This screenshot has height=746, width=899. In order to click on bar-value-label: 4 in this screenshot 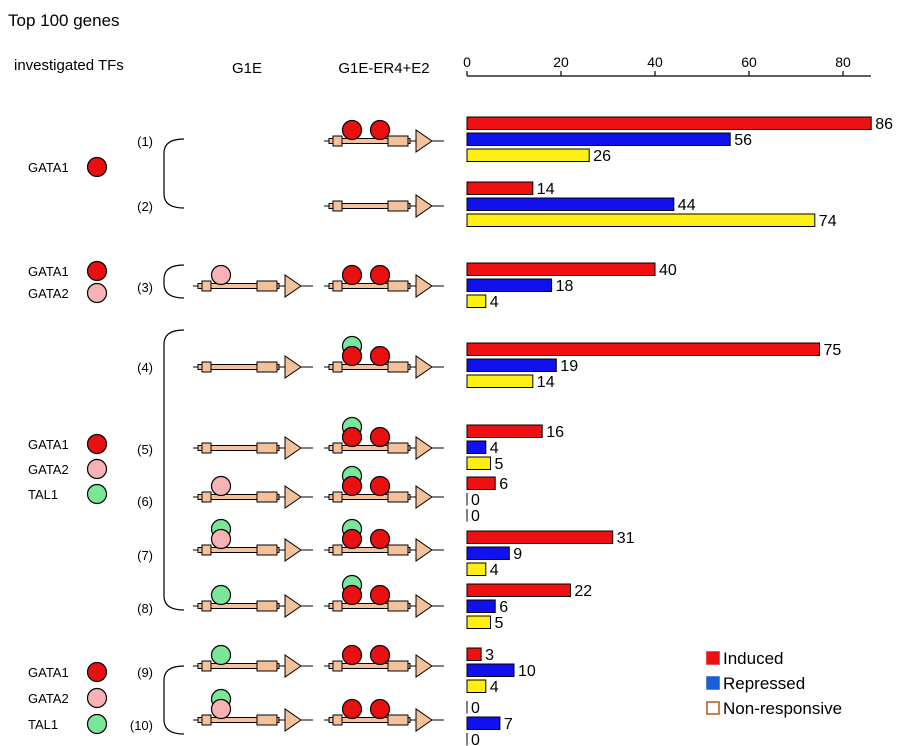, I will do `click(494, 448)`.